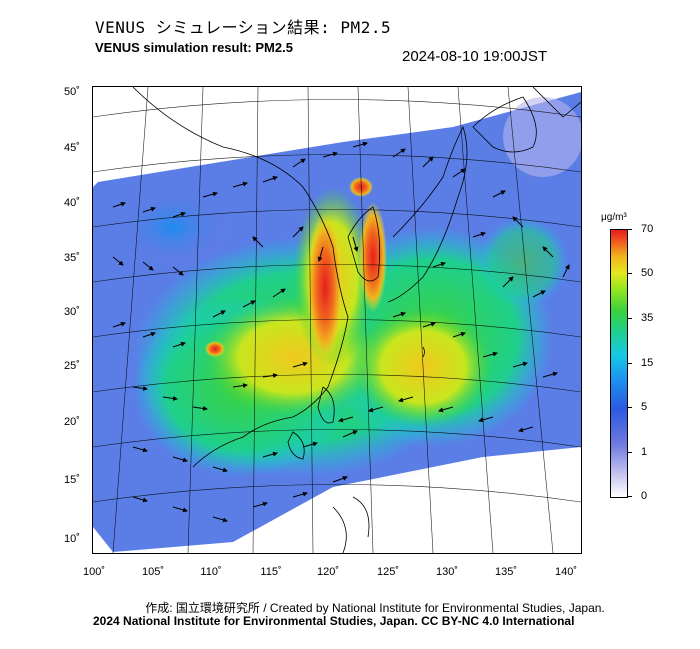 This screenshot has width=700, height=649. I want to click on colorbar-label: 15, so click(647, 363).